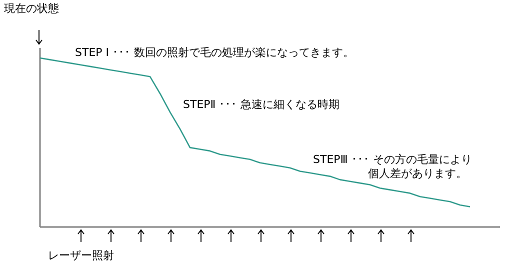  What do you see at coordinates (417, 173) in the screenshot?
I see `annotation: 個人差があります。` at bounding box center [417, 173].